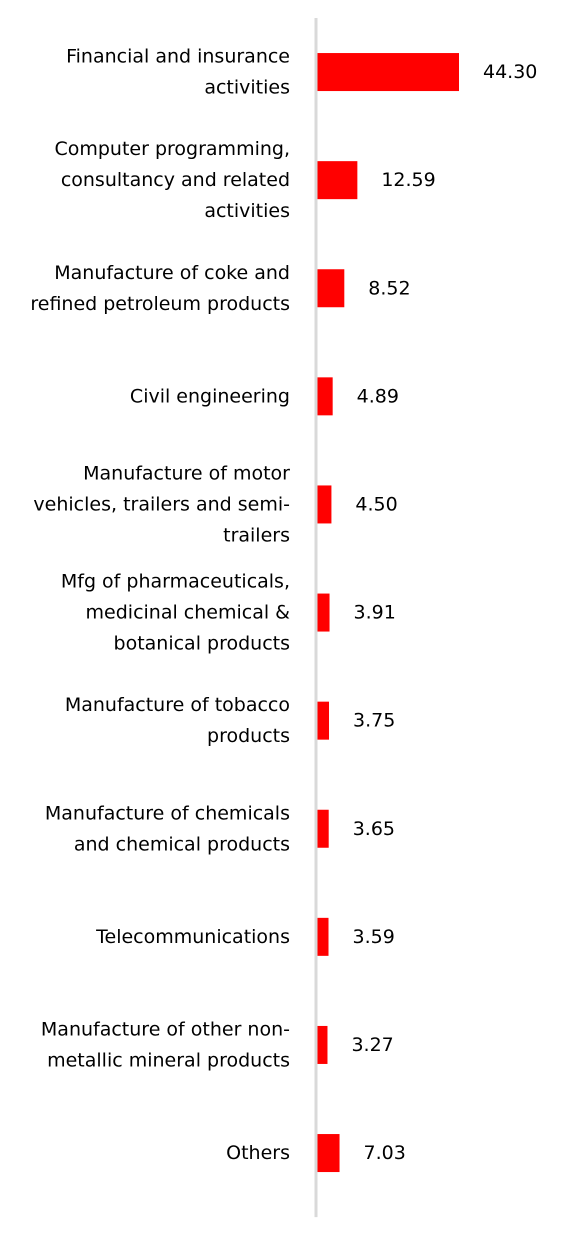 The height and width of the screenshot is (1237, 585). What do you see at coordinates (374, 937) in the screenshot?
I see `data-label: 3.59` at bounding box center [374, 937].